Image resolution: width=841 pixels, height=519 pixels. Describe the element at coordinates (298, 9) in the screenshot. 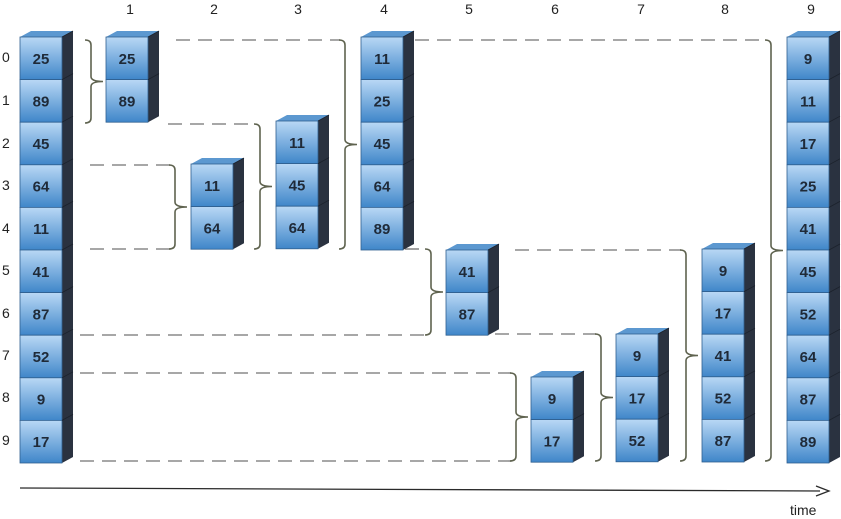

I see `step-label: 3` at that location.